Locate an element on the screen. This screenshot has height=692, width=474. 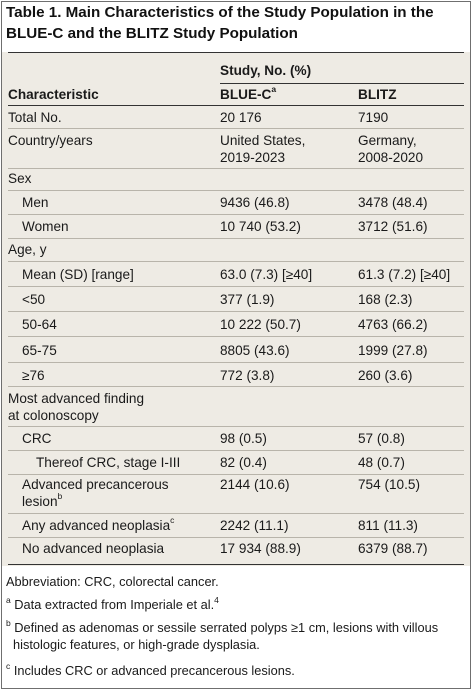
row-label: Thereof CRC, stage I-III is located at coordinates (108, 462).